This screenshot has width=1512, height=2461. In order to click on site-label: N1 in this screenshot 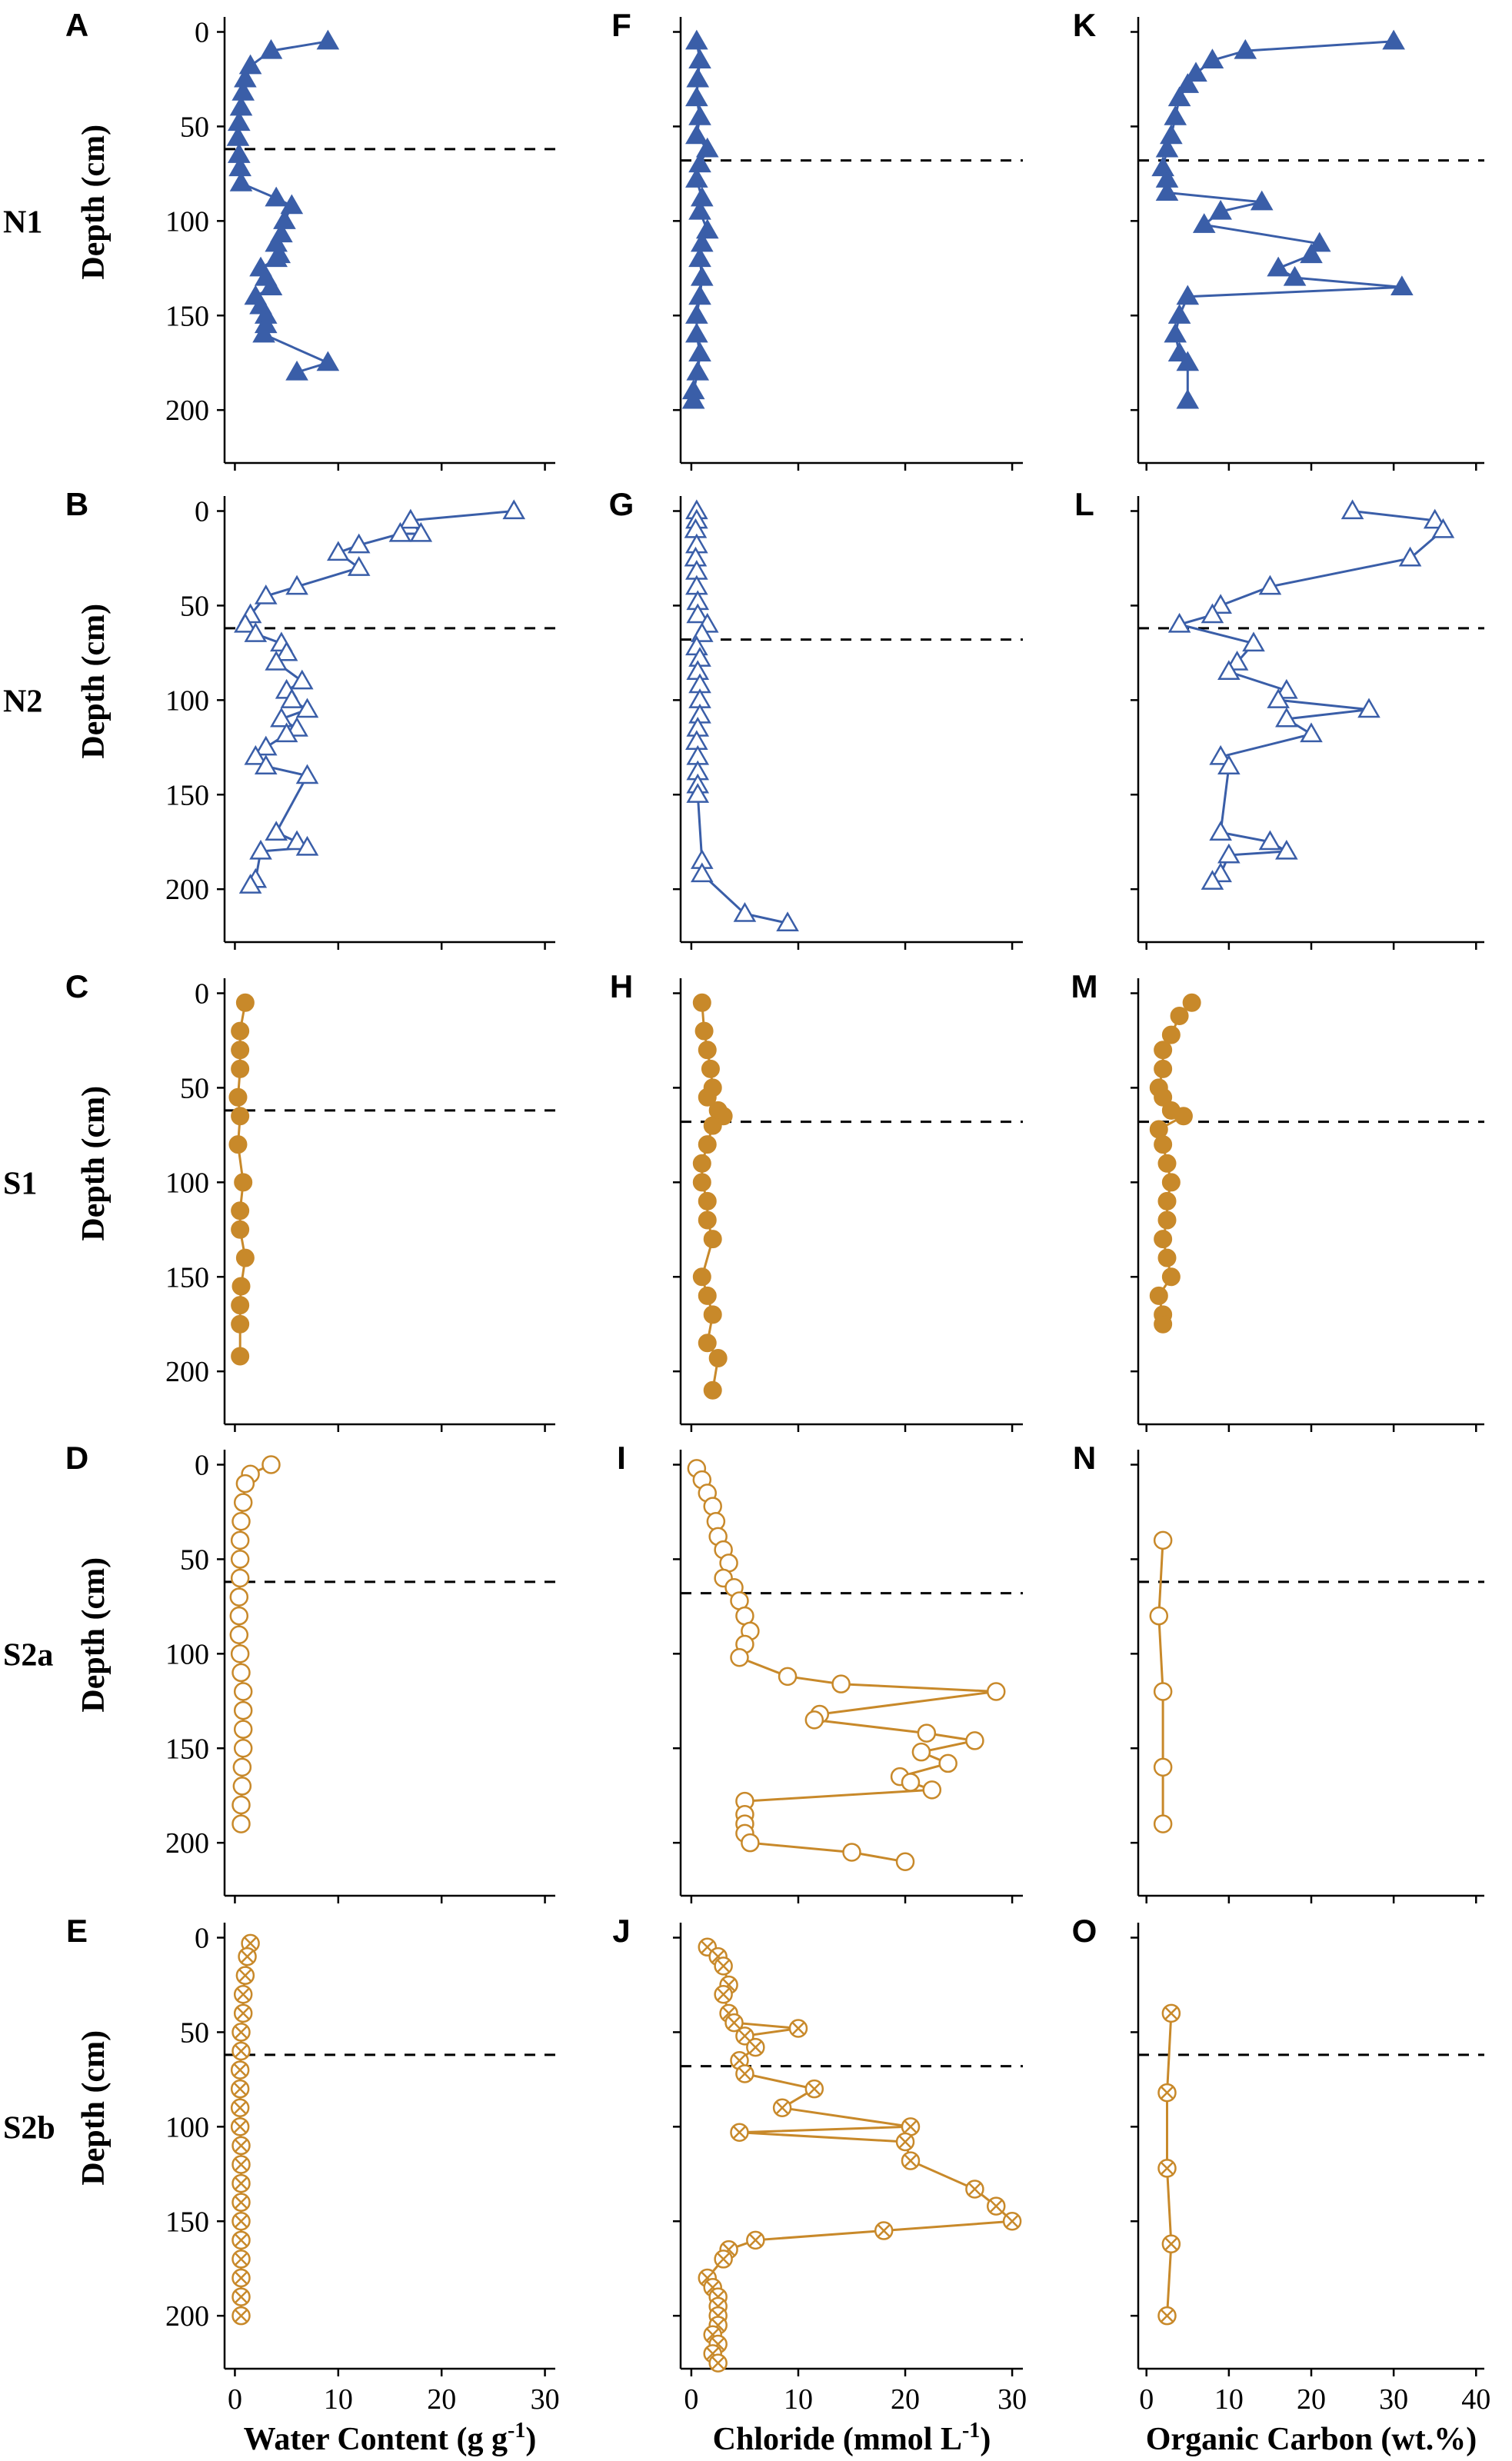, I will do `click(22, 222)`.